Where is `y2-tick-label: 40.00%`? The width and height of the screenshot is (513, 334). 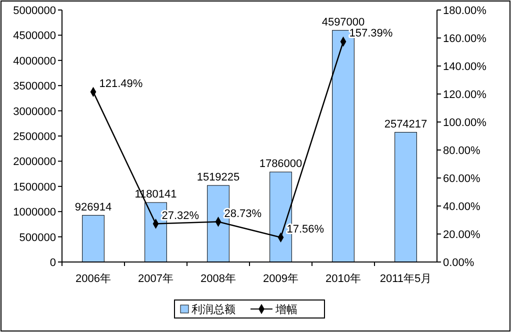
y2-tick-label: 40.00% is located at coordinates (462, 207).